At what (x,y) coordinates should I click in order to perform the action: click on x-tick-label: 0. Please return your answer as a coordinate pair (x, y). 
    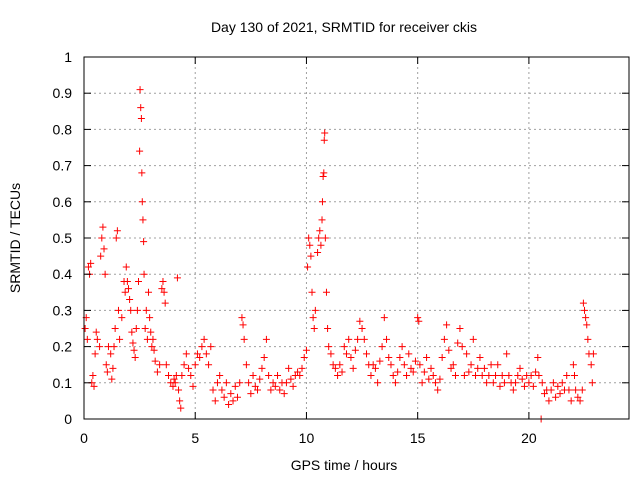
    Looking at the image, I should click on (84, 438).